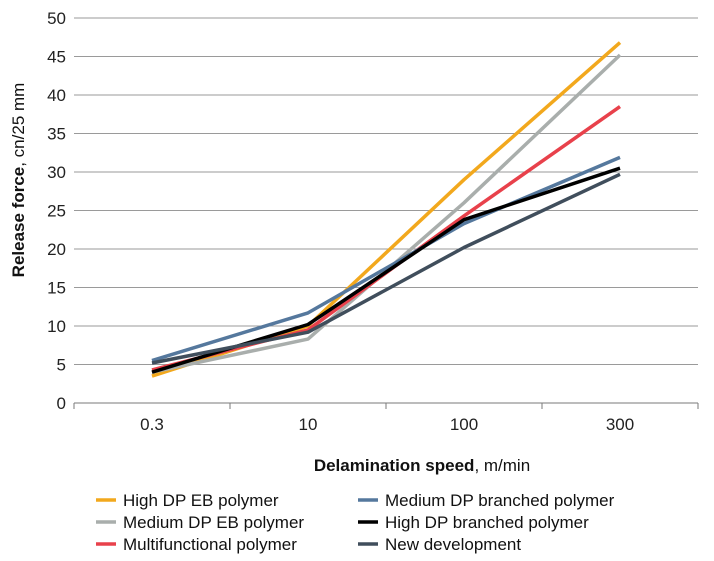 The image size is (714, 561). Describe the element at coordinates (487, 522) in the screenshot. I see `legend-label: High DP branched polymer` at that location.